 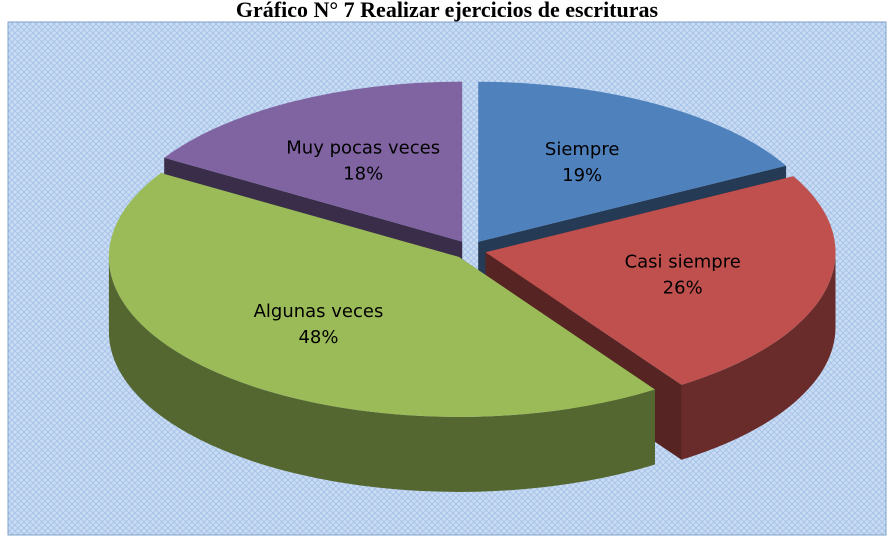 What do you see at coordinates (319, 311) in the screenshot?
I see `slice-category: Algunas veces` at bounding box center [319, 311].